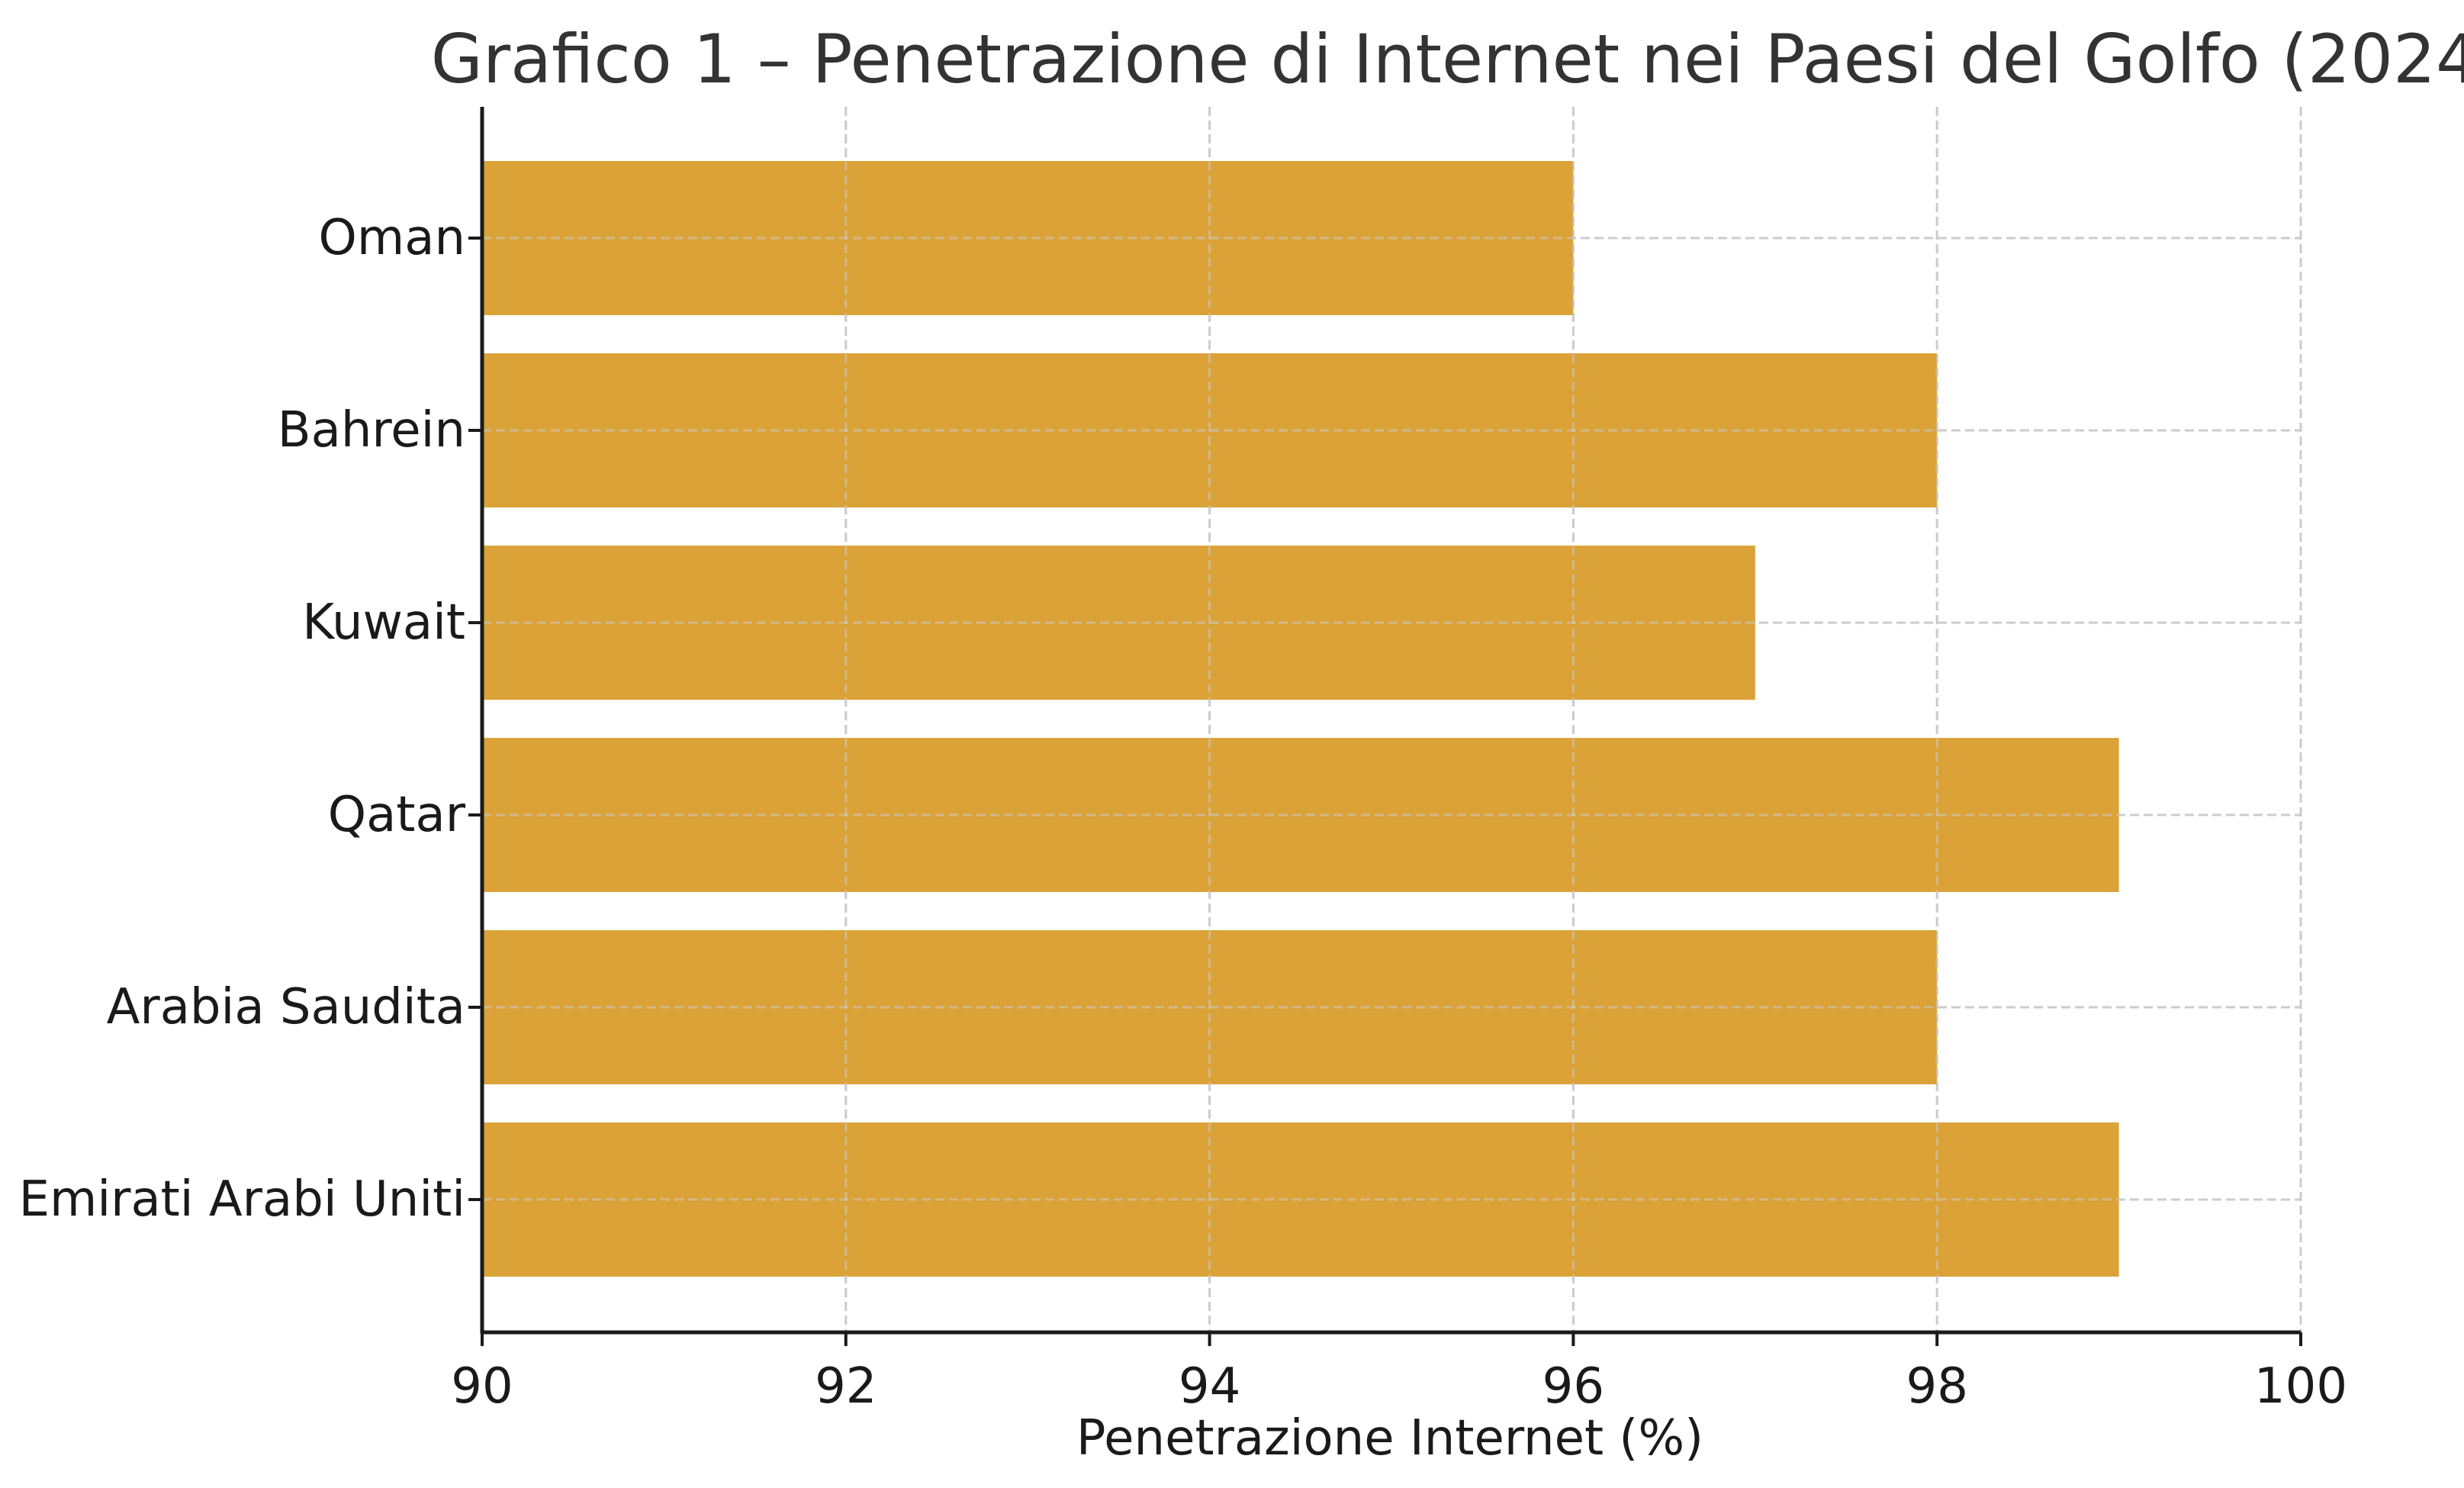  Describe the element at coordinates (1399, 1387) in the screenshot. I see `x-tick-labels: 90 92 94 96 98 100` at that location.